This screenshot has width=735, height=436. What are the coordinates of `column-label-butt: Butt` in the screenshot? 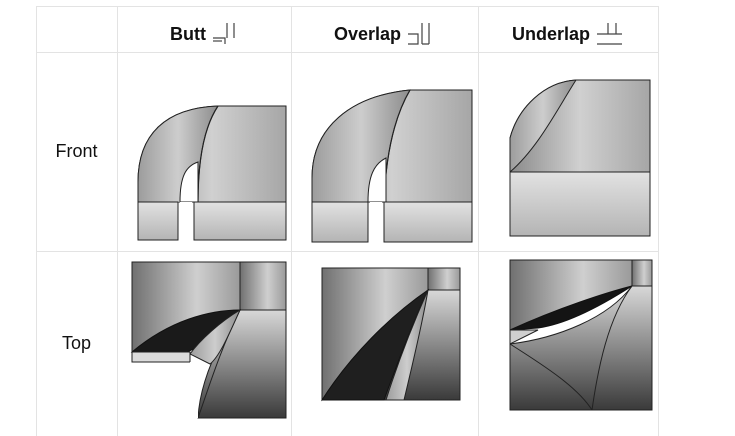 It's located at (188, 34).